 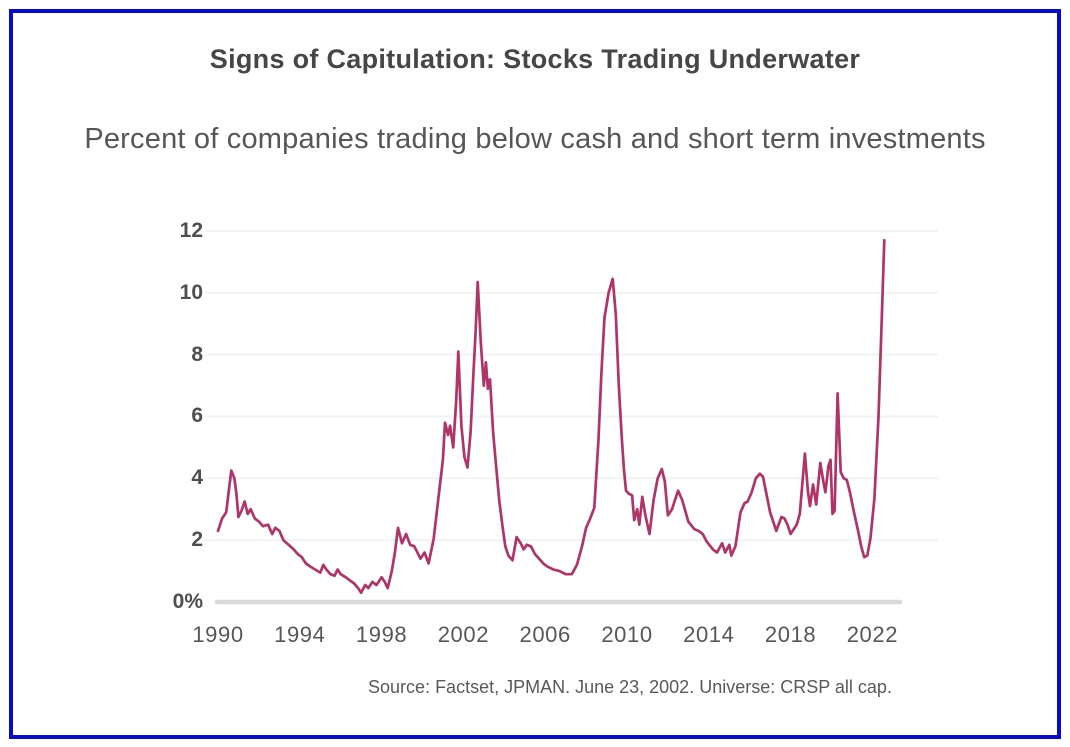 I want to click on x-axis-tick-2022: 2022, so click(x=872, y=634).